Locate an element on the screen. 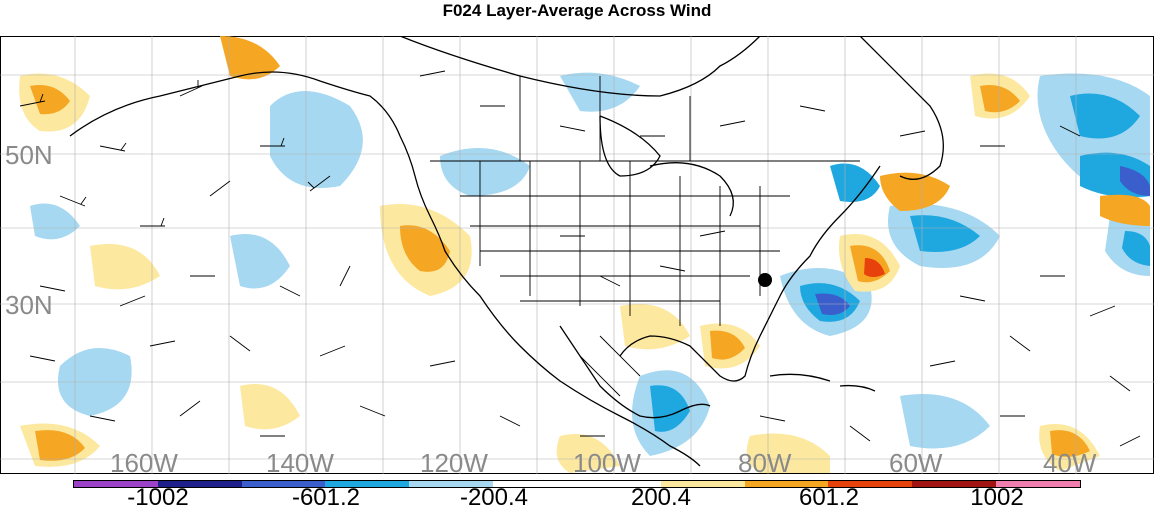 This screenshot has width=1154, height=512. colorbar-label: -1002 is located at coordinates (158, 497).